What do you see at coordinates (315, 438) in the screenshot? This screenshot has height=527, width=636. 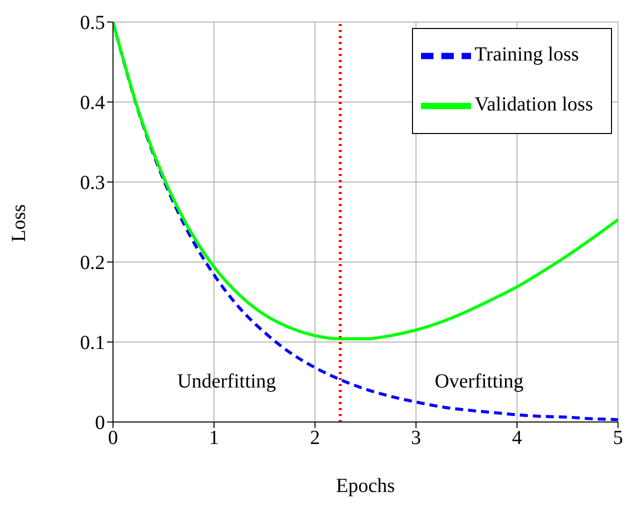 I see `x-tick-label: 2` at bounding box center [315, 438].